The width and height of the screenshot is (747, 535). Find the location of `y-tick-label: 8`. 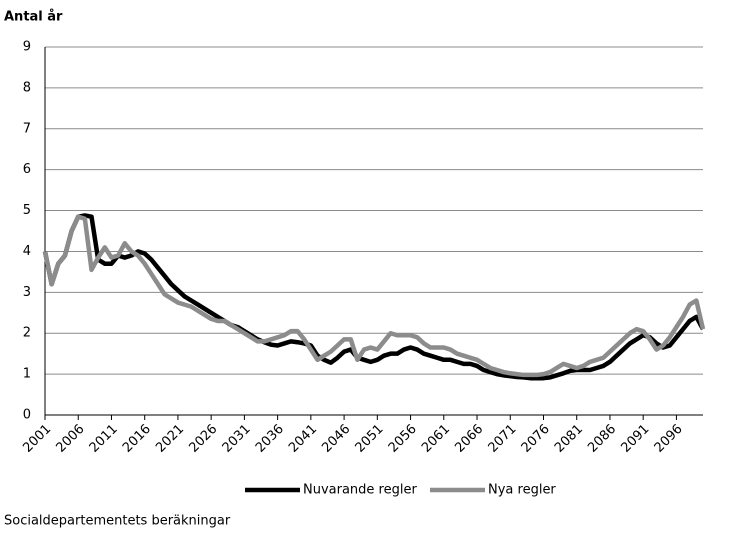

y-tick-label: 8 is located at coordinates (27, 87).